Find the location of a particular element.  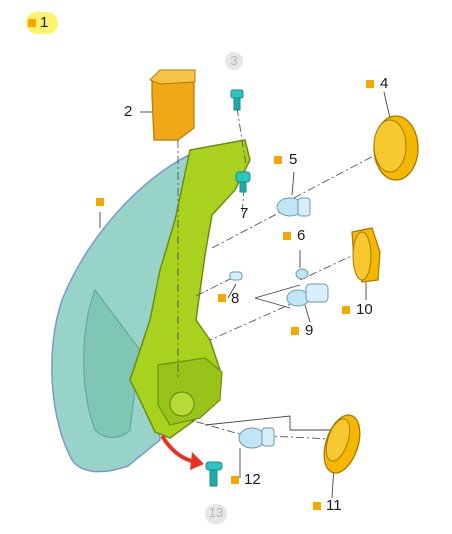

label-highlight is located at coordinates (42, 23).